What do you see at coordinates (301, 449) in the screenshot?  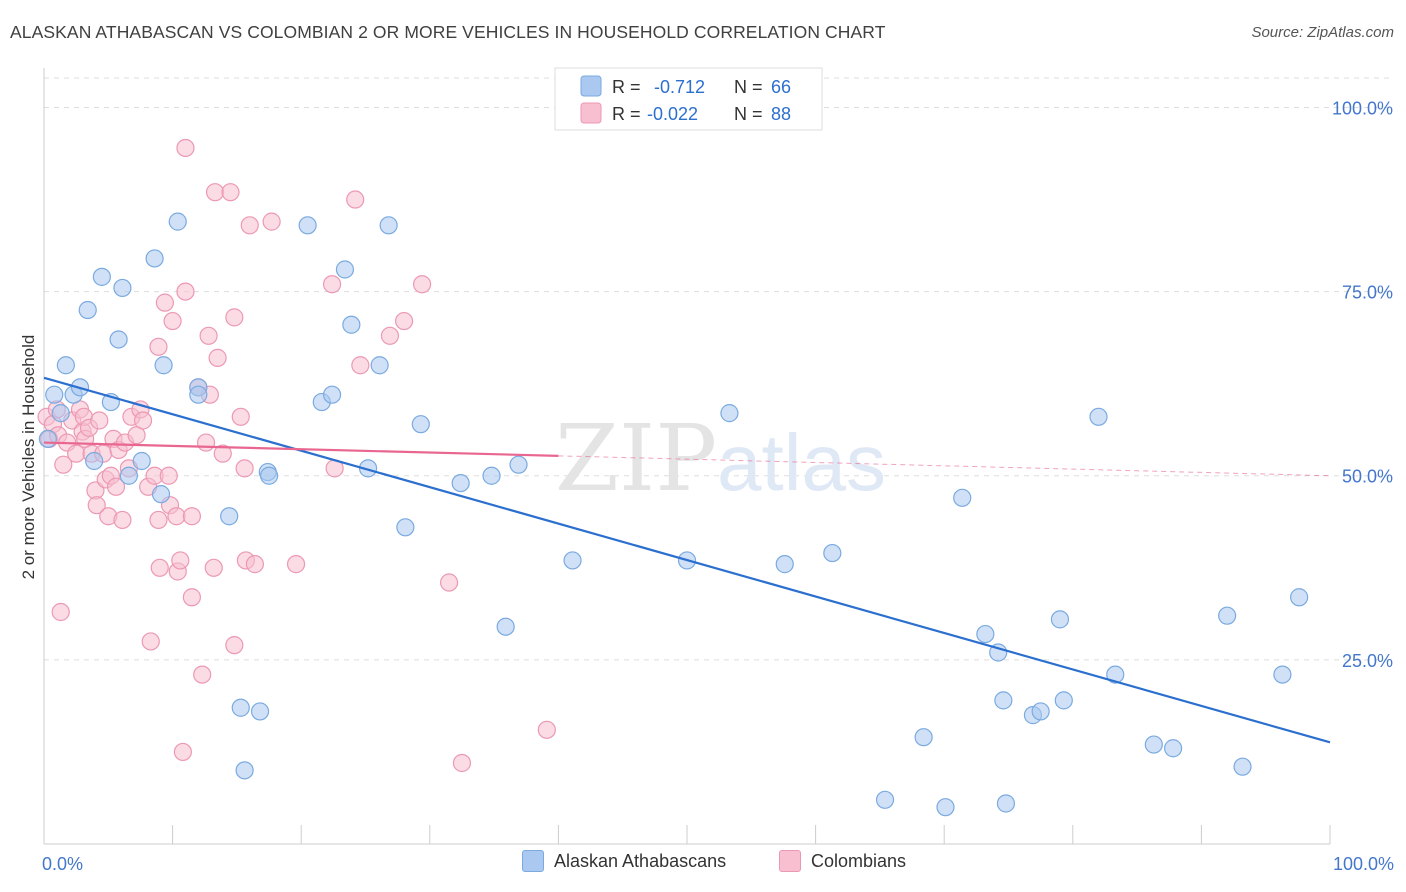 I see `colombian-trend-line` at bounding box center [301, 449].